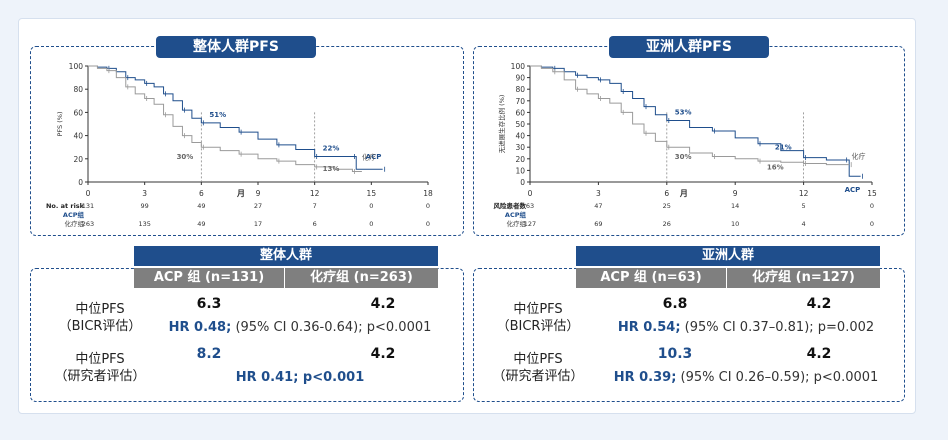  What do you see at coordinates (598, 224) in the screenshot?
I see `risk-value: 69` at bounding box center [598, 224].